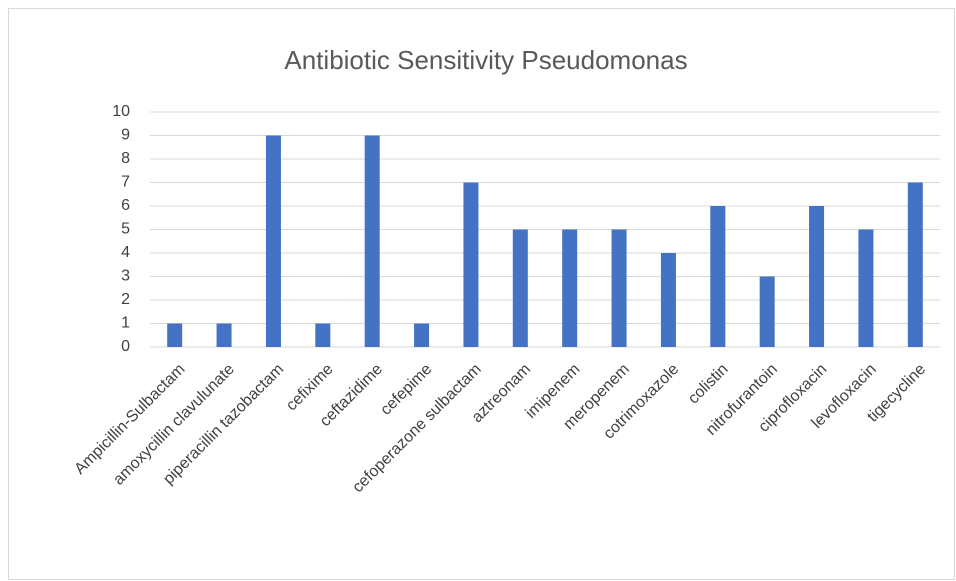 The image size is (956, 581). I want to click on y-tick-label: 10, so click(121, 111).